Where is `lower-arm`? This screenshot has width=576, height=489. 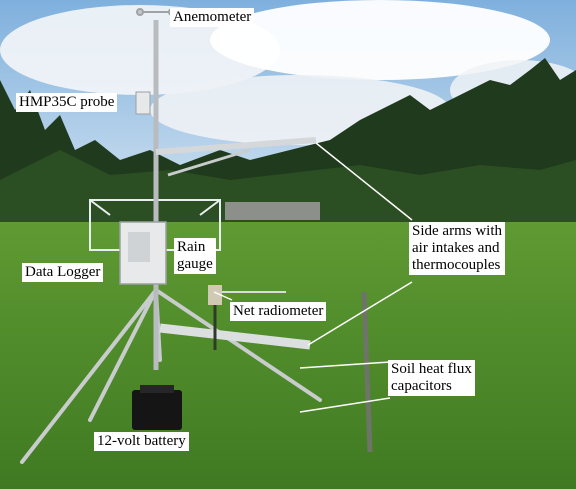 lower-arm is located at coordinates (235, 336).